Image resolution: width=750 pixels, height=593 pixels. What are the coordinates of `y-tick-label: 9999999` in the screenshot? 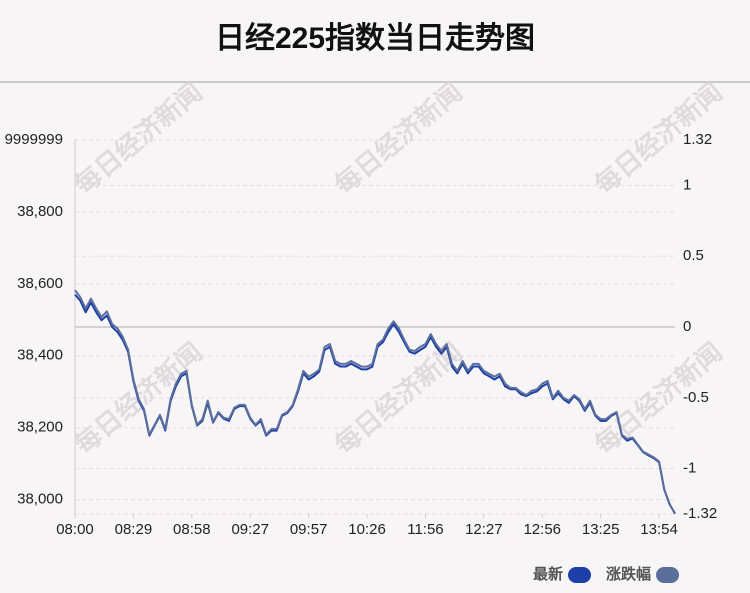 It's located at (34, 139).